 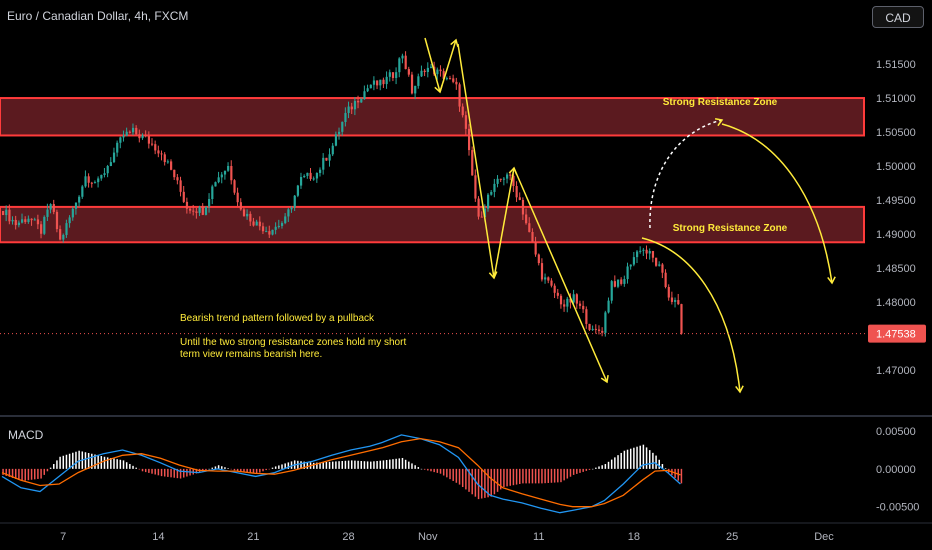 What do you see at coordinates (26, 435) in the screenshot?
I see `macd-label: MACD` at bounding box center [26, 435].